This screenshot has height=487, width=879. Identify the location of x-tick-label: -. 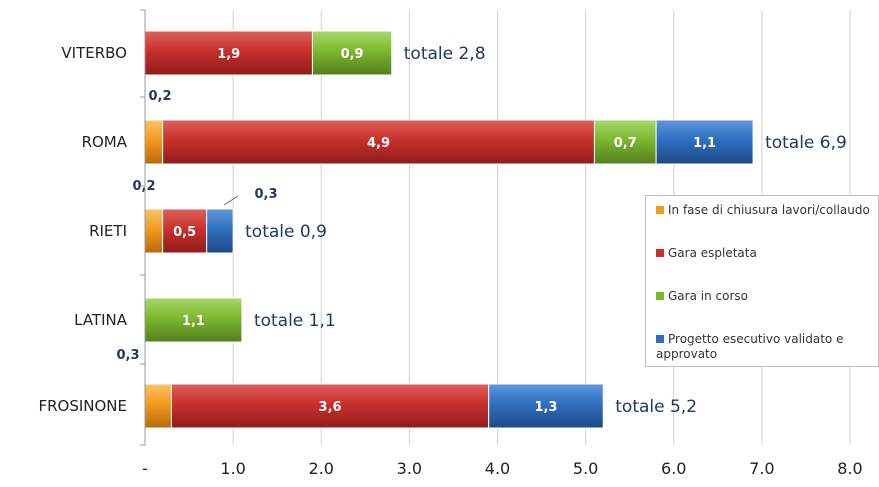
(145, 468).